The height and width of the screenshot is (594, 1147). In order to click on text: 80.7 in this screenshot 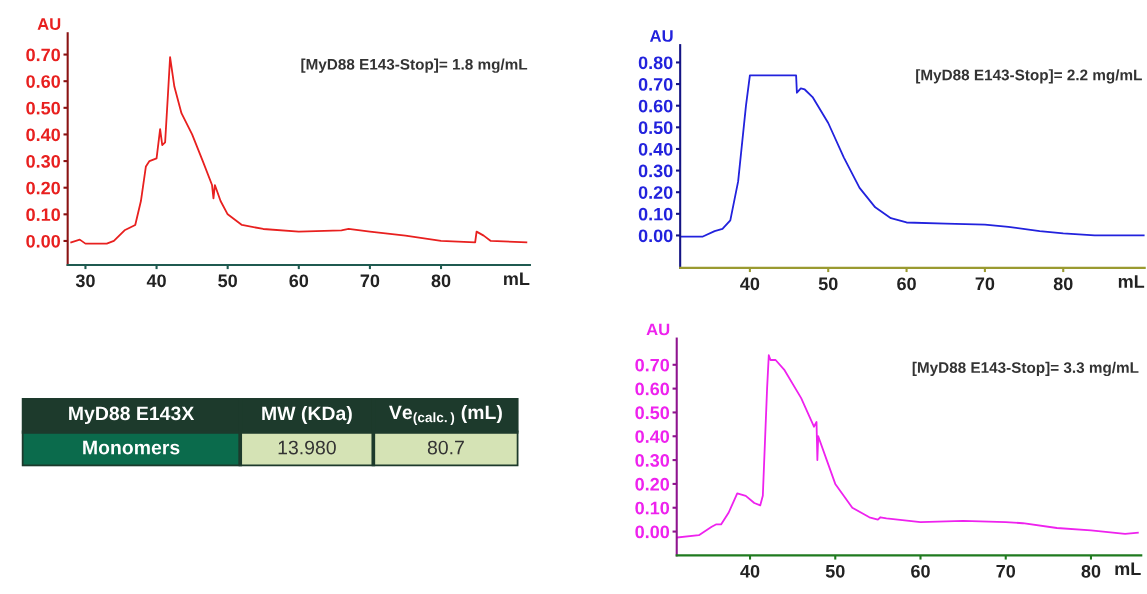, I will do `click(445, 447)`.